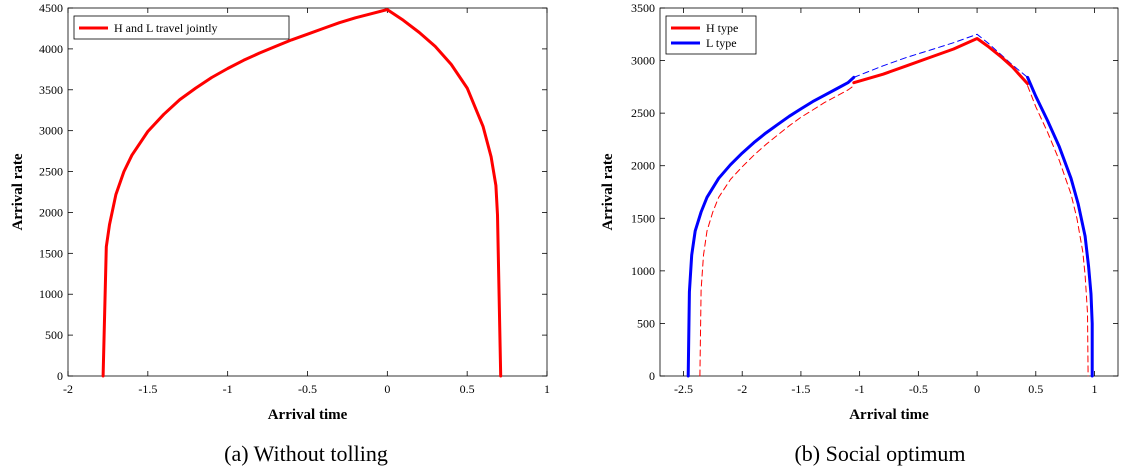 Image resolution: width=1129 pixels, height=475 pixels. I want to click on x-tick-label: -2.5, so click(683, 389).